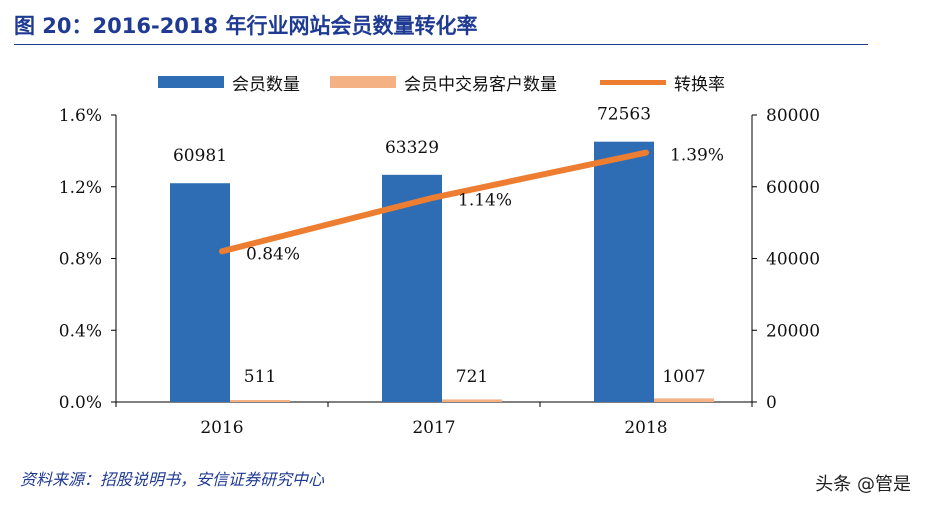  I want to click on chart-legend: 会员数量 会员中交易客户数量 转换率, so click(464, 82).